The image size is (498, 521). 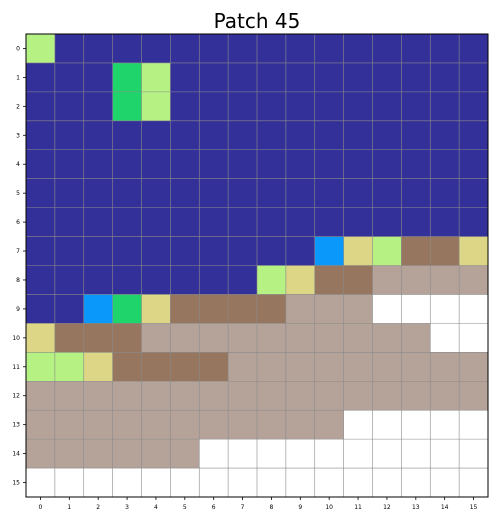 I want to click on heatmap-cell-r3-c10, so click(x=329, y=135).